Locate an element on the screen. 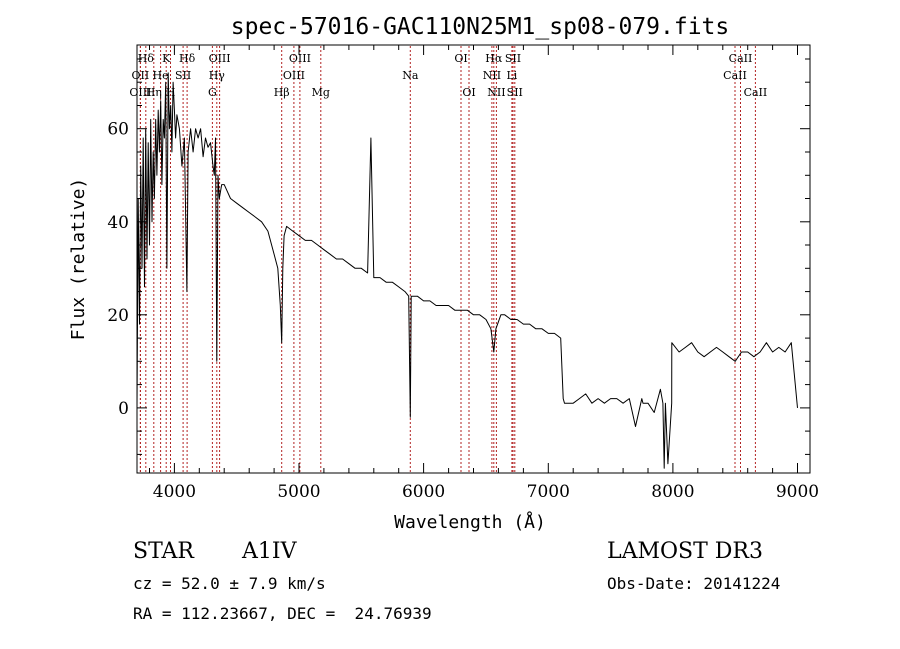 The height and width of the screenshot is (649, 900). coordinates-line: RA = 112.23667, DEC = 24.76939 is located at coordinates (282, 613).